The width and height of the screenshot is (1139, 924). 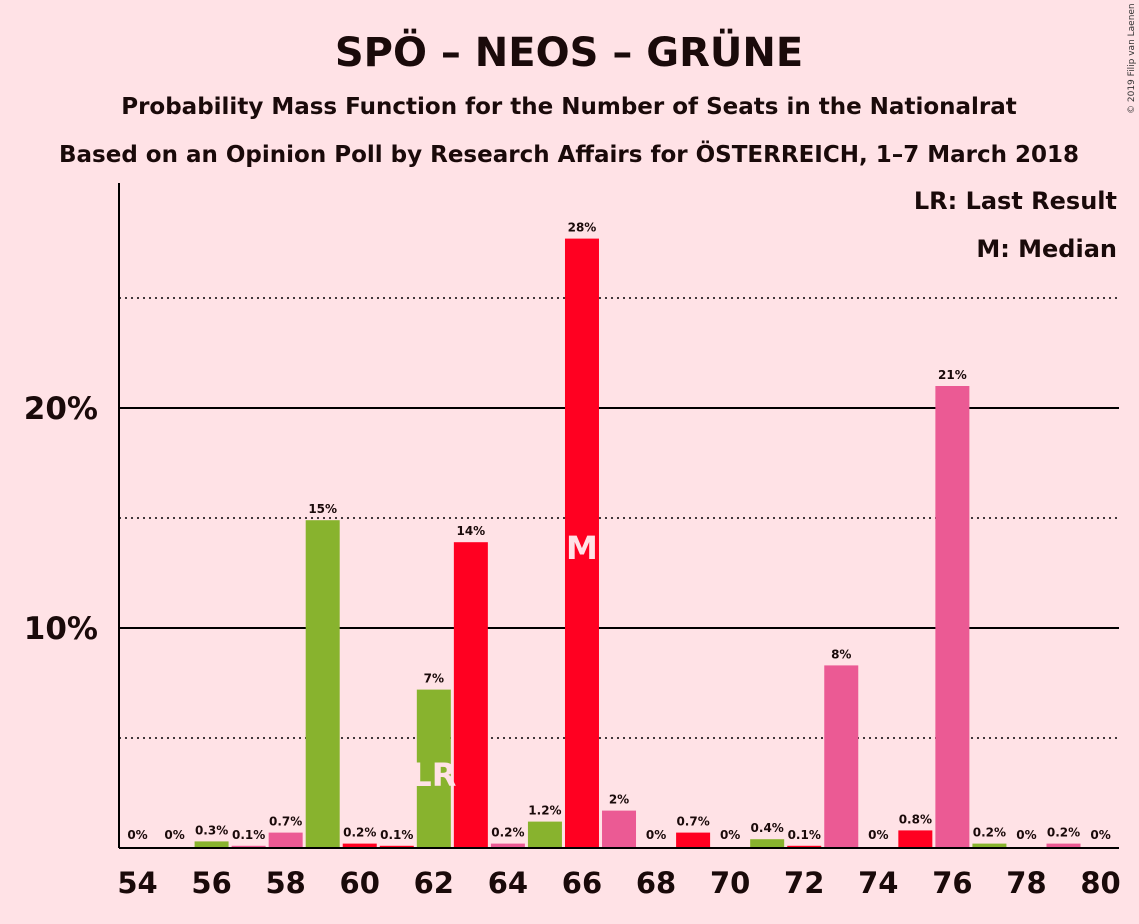 What do you see at coordinates (619, 800) in the screenshot?
I see `data-label: 2%` at bounding box center [619, 800].